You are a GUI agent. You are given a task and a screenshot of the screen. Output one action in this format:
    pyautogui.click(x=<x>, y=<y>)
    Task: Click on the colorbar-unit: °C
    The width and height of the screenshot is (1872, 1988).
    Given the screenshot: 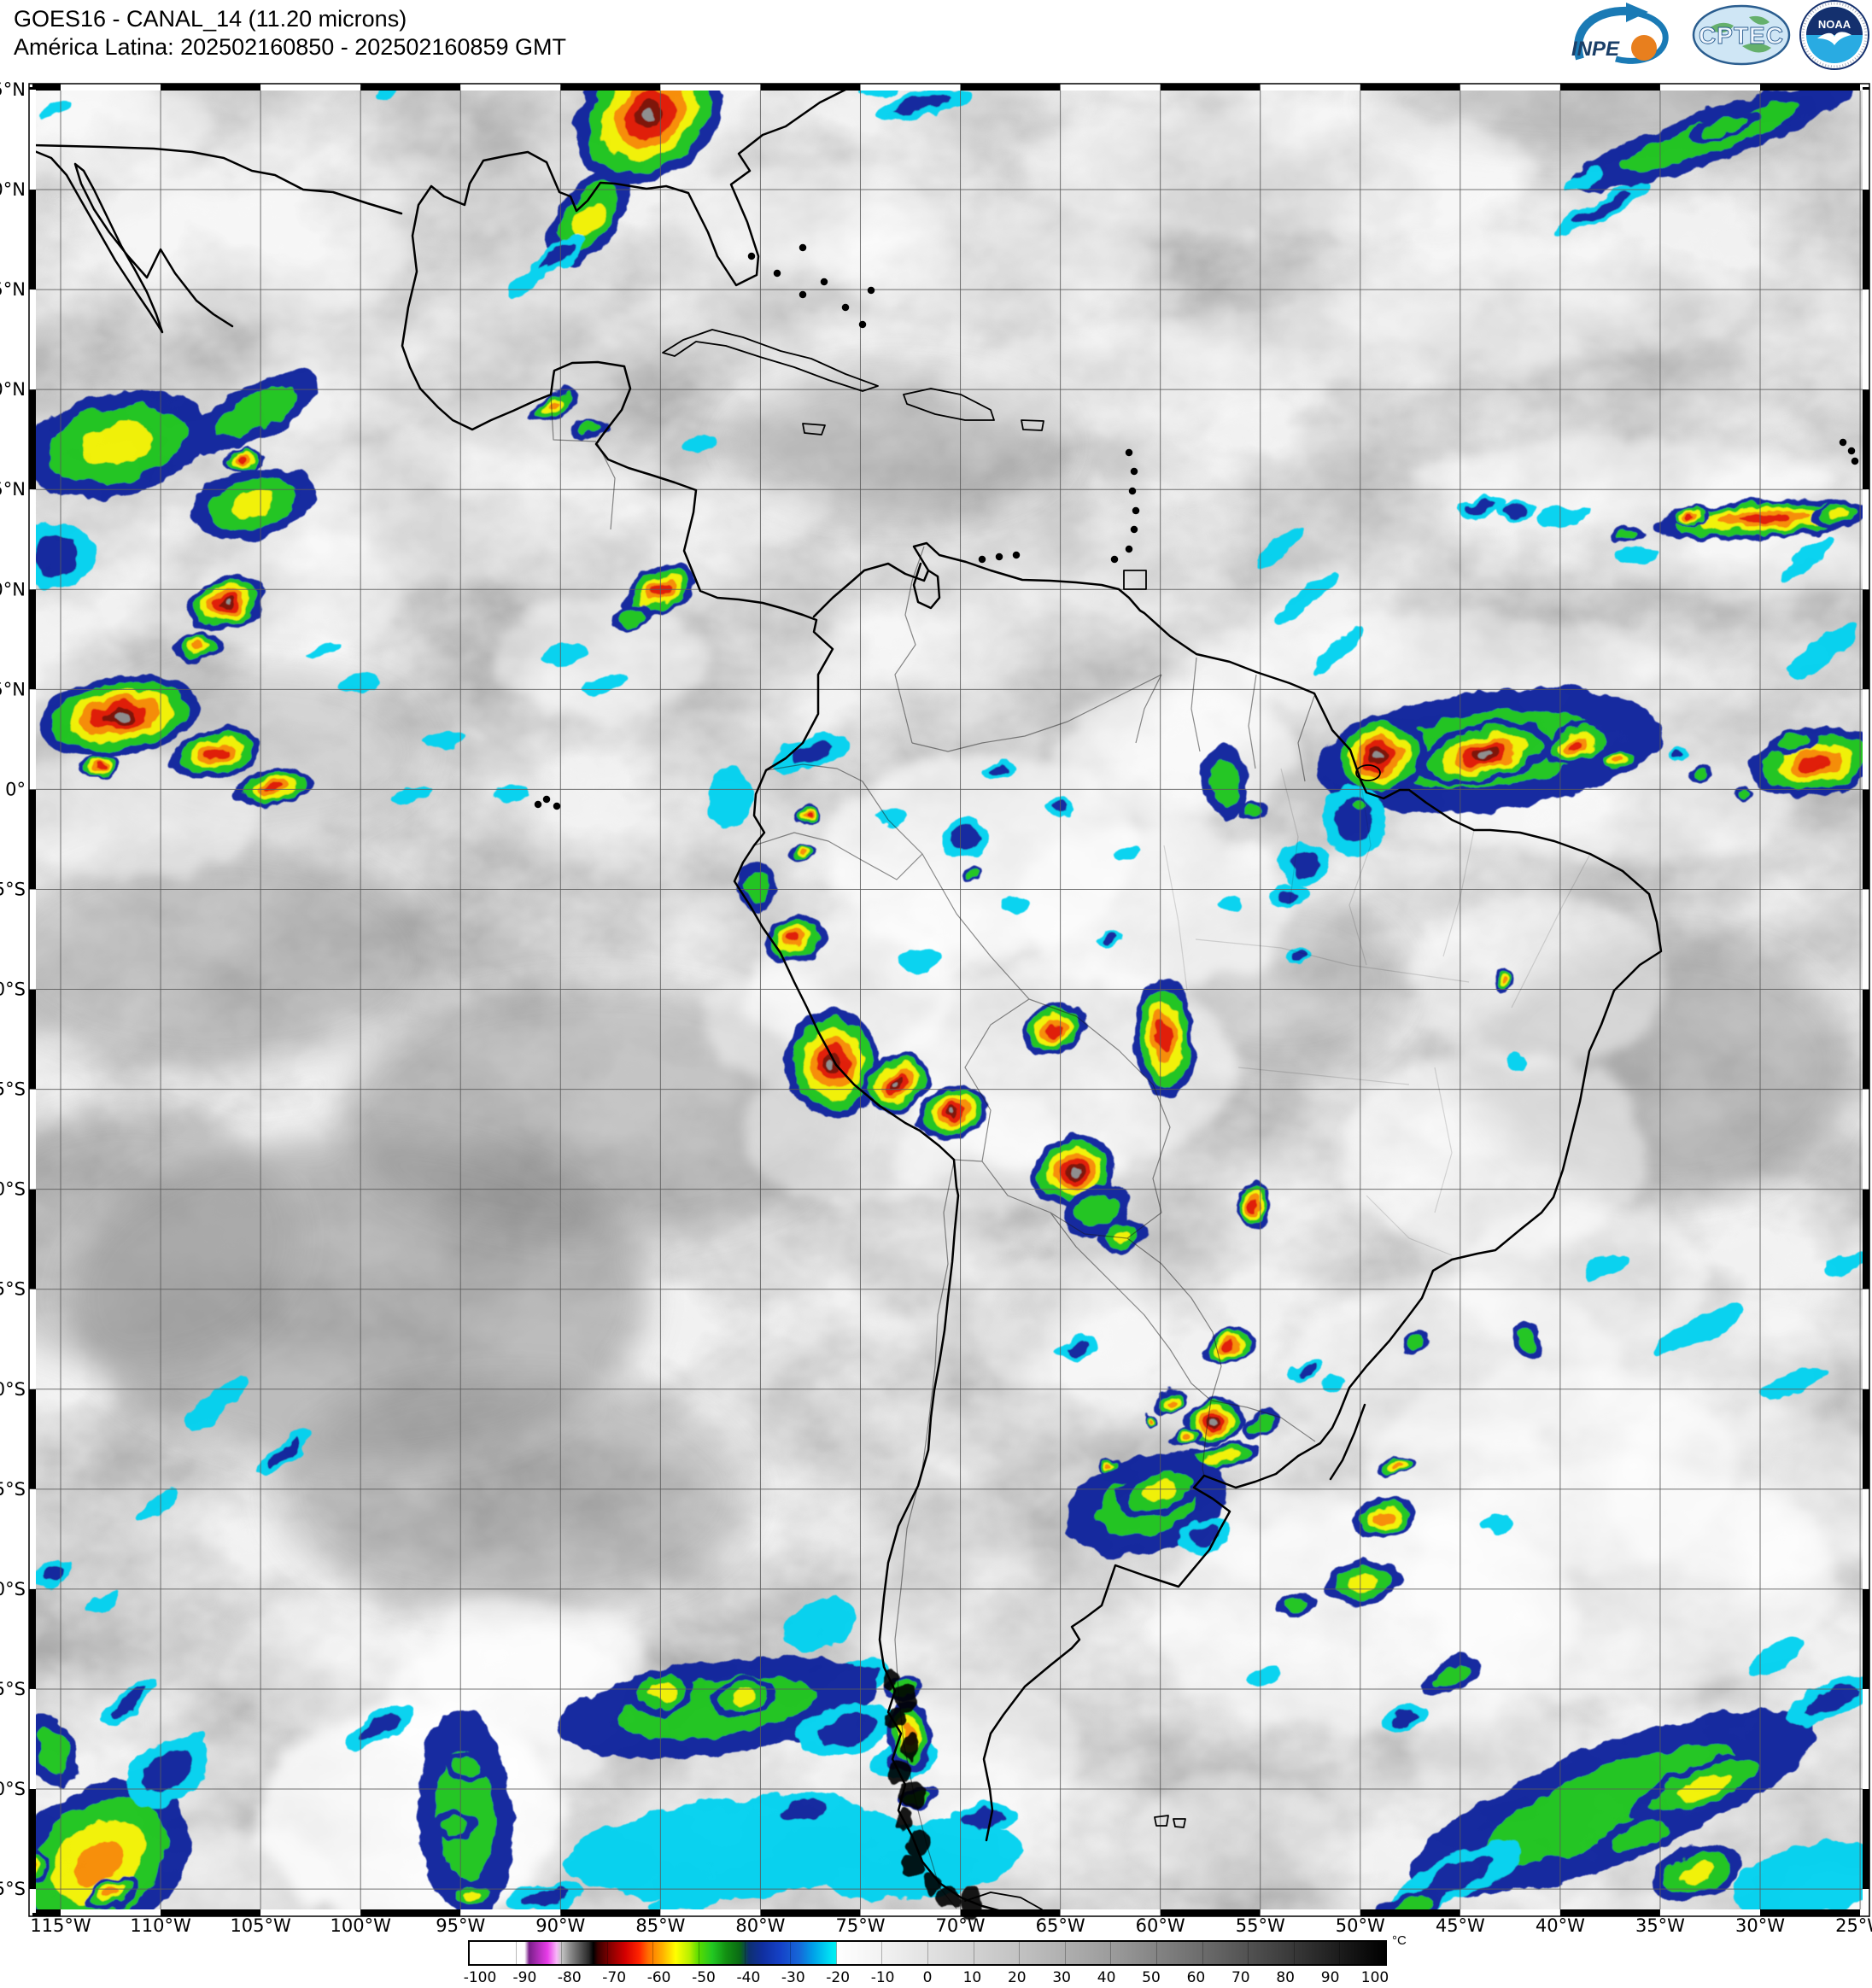 What is the action you would take?
    pyautogui.click(x=1399, y=1940)
    